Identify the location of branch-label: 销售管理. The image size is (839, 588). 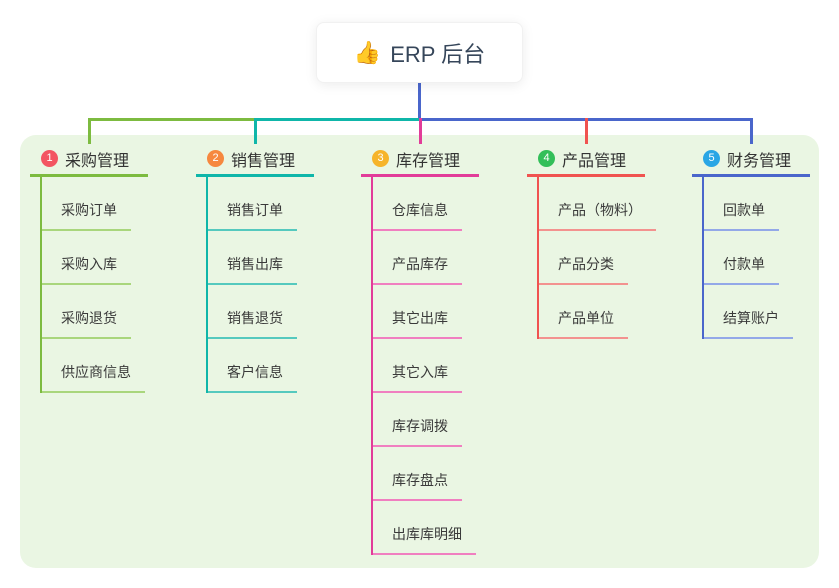
(263, 161).